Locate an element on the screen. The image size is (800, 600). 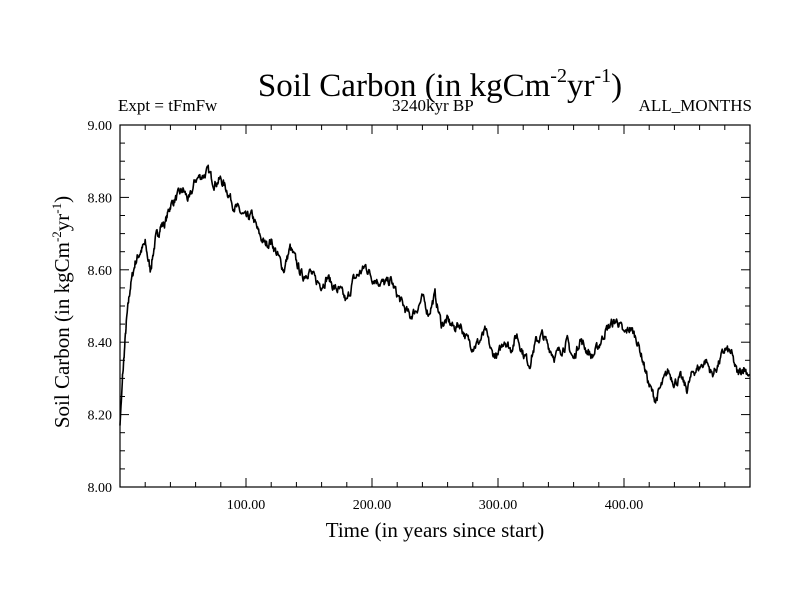
x-tick-label: 400.00 is located at coordinates (624, 505).